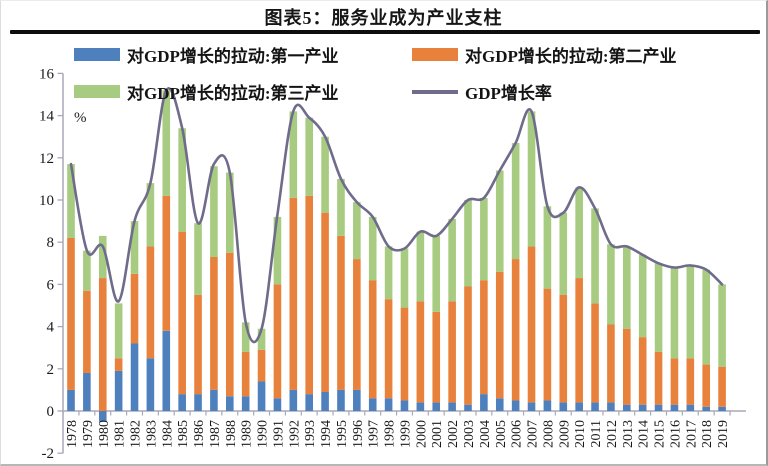  What do you see at coordinates (51, 285) in the screenshot?
I see `y-tick-label: 6` at bounding box center [51, 285].